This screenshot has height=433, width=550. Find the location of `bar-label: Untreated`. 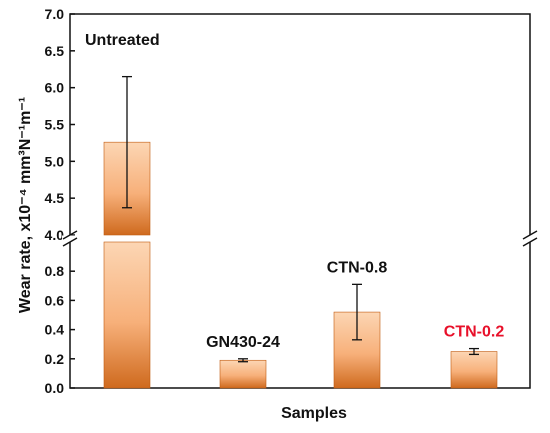

bar-label: Untreated is located at coordinates (122, 40).